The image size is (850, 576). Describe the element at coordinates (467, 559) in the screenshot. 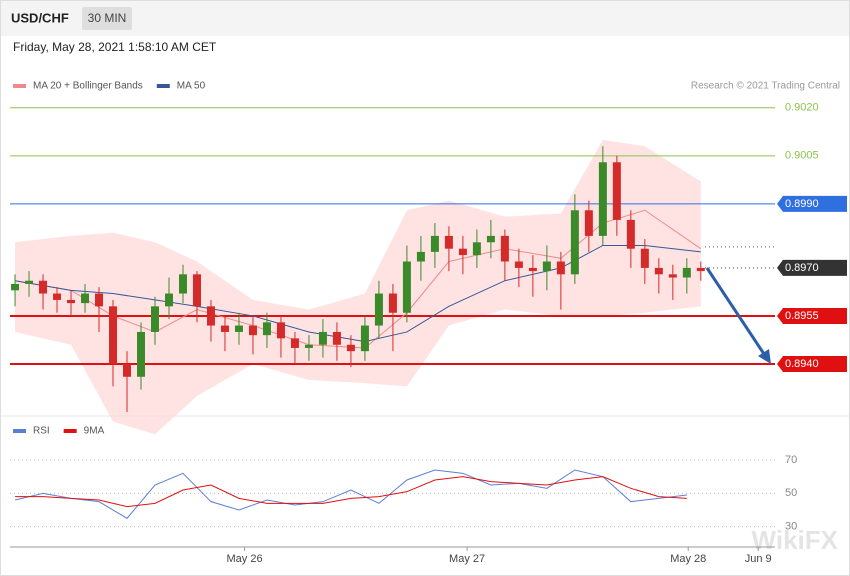

I see `x-tick-label: May 27` at that location.